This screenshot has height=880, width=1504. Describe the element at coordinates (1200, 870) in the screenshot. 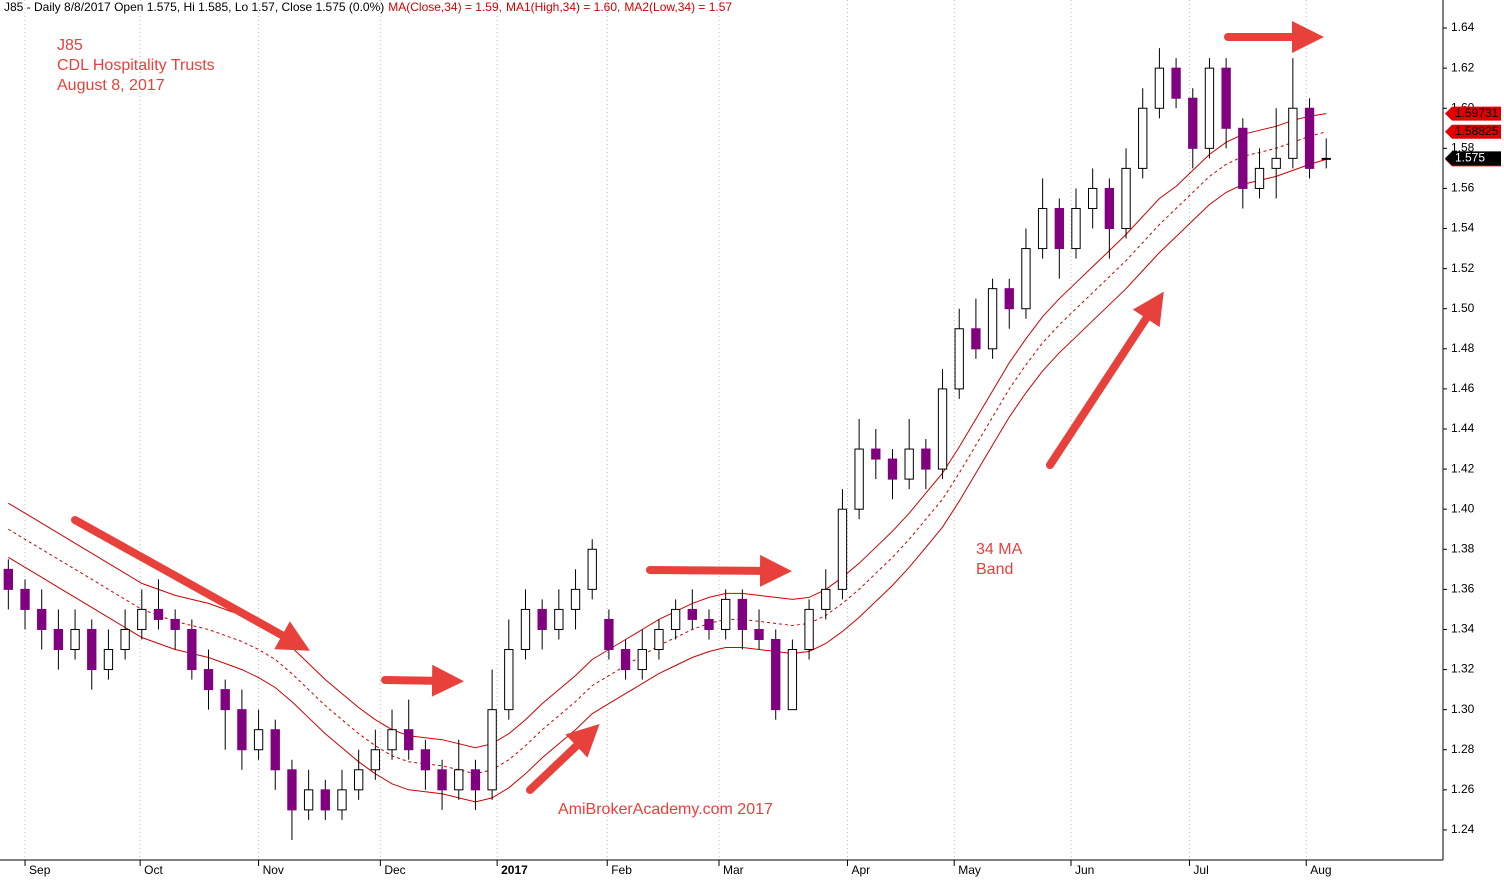

I see `x-tick-label: Jul` at that location.